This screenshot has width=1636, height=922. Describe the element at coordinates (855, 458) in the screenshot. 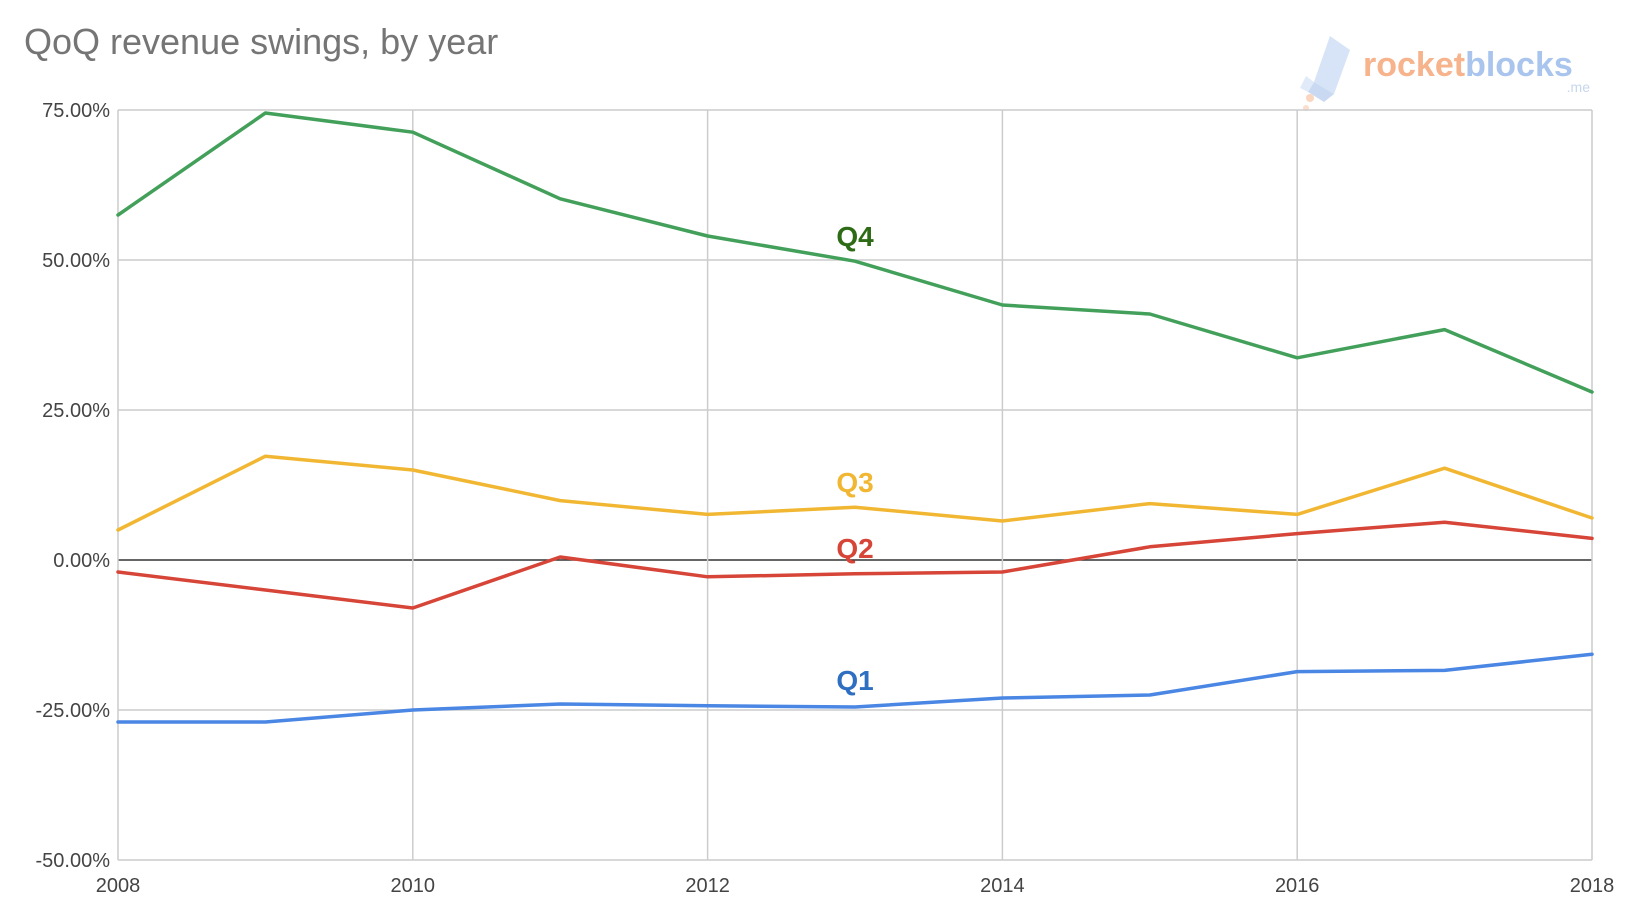

I see `series-labels: Q4 Q3 Q2 Q1` at that location.